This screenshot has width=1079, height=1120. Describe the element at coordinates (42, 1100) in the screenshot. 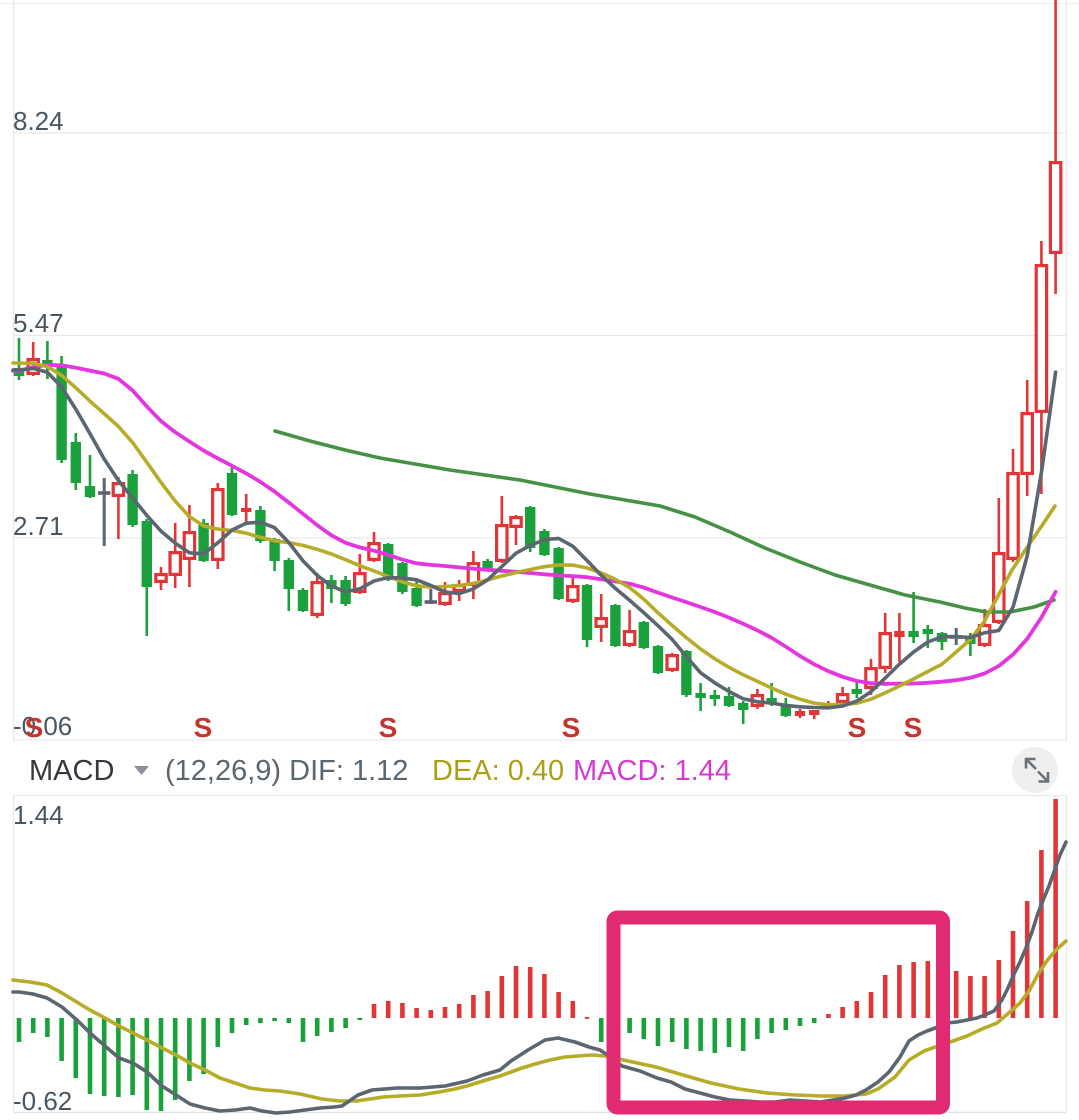

I see `svg-text: -0.62` at that location.